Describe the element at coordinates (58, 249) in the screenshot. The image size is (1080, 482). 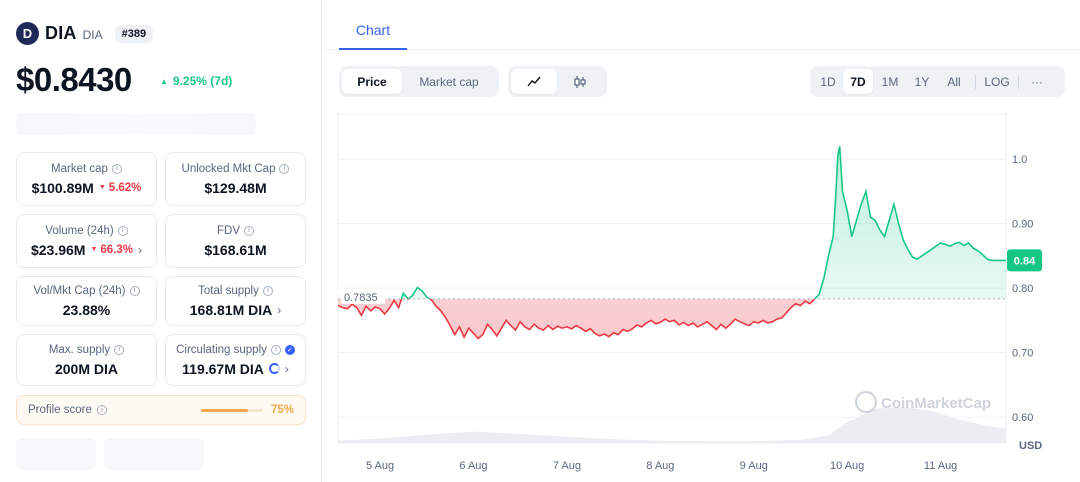
I see `stat-value: $23.96M` at that location.